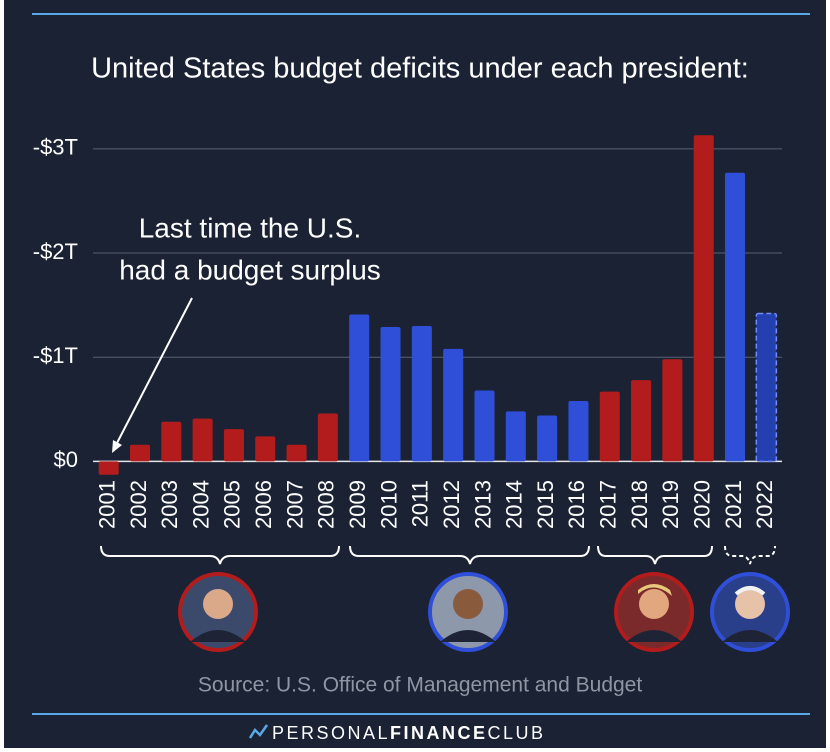  What do you see at coordinates (451, 504) in the screenshot?
I see `x-tick-label: 2012` at bounding box center [451, 504].